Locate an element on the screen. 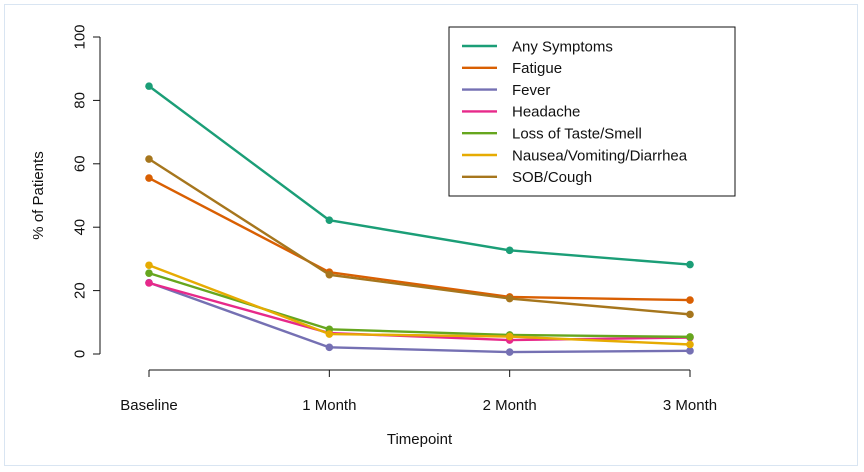 The height and width of the screenshot is (472, 864). legend-label: Headache is located at coordinates (546, 112).